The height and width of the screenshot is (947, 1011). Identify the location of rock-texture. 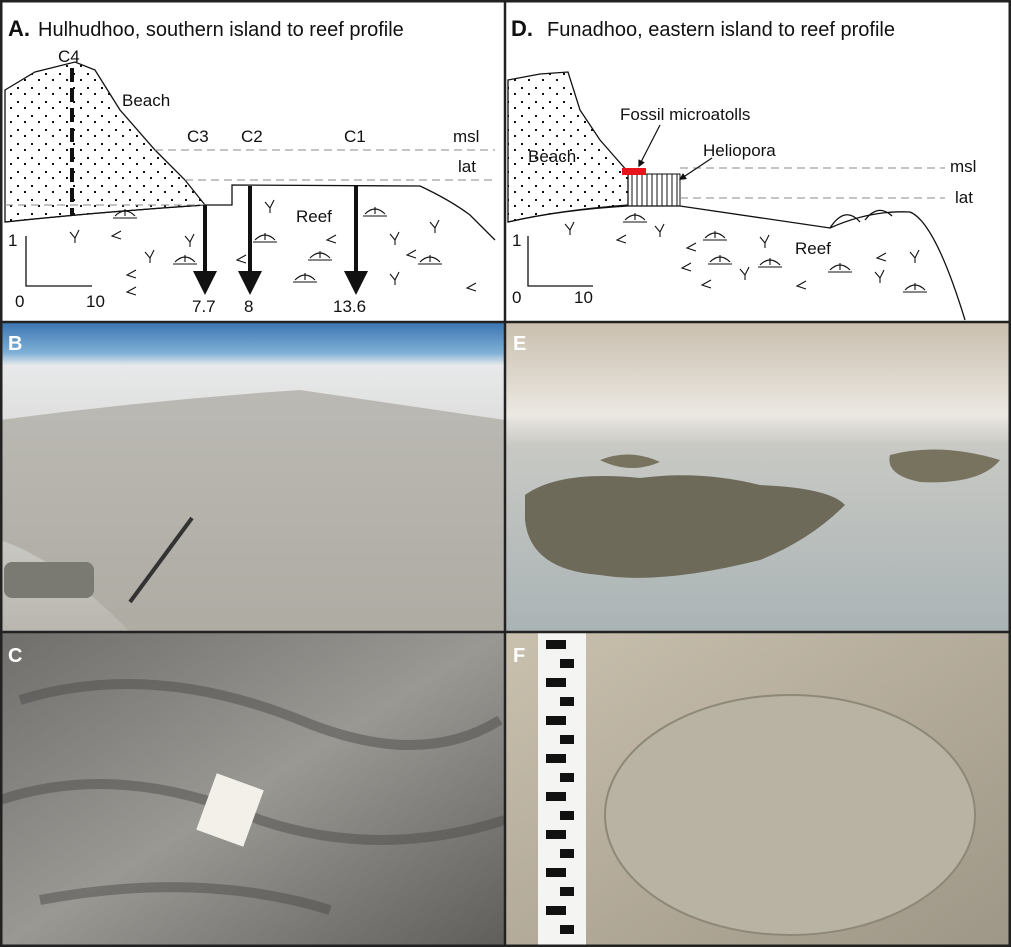
(253, 797).